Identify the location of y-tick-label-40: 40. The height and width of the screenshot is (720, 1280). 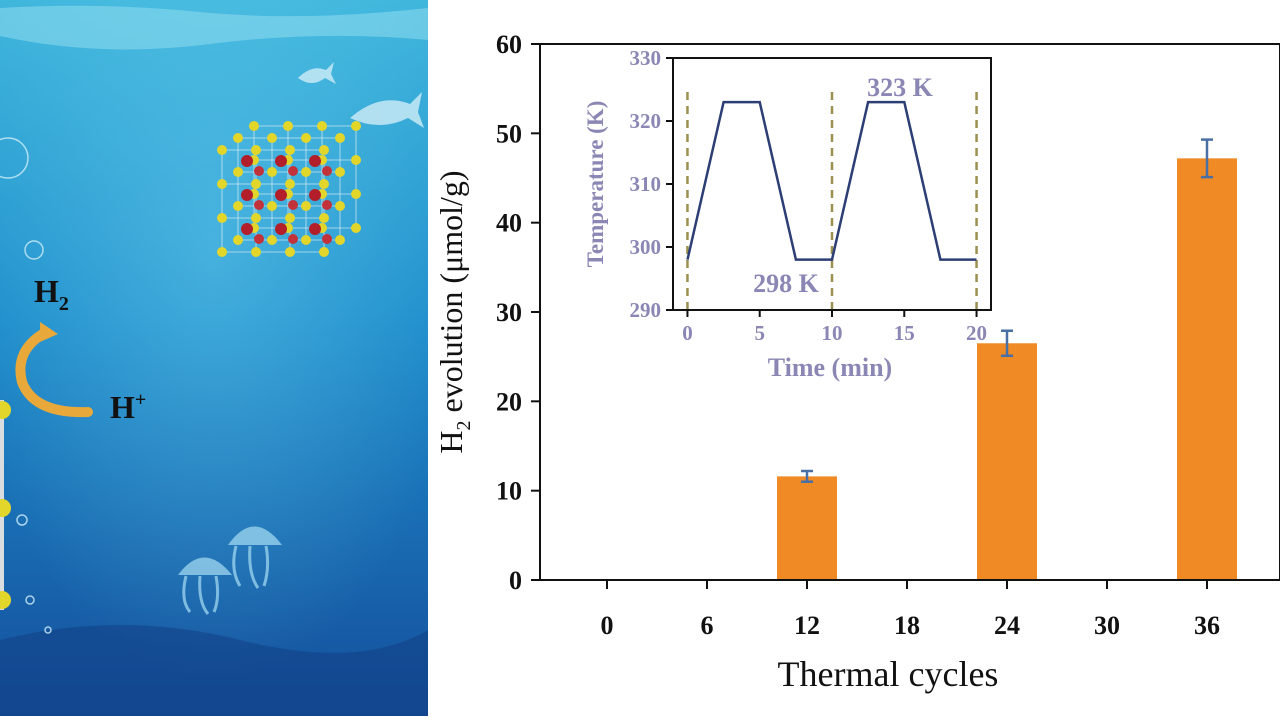
(509, 223).